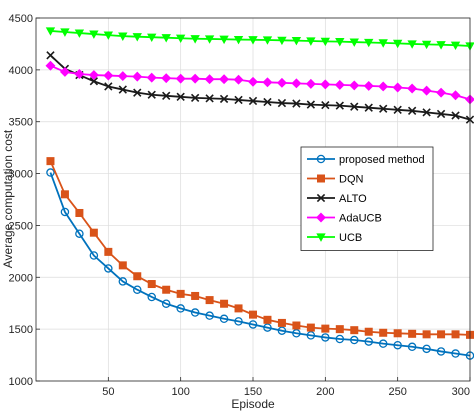 This screenshot has height=414, width=474. Describe the element at coordinates (367, 198) in the screenshot. I see `legend: proposed method DQN ALTO AdaUCB UCB` at that location.